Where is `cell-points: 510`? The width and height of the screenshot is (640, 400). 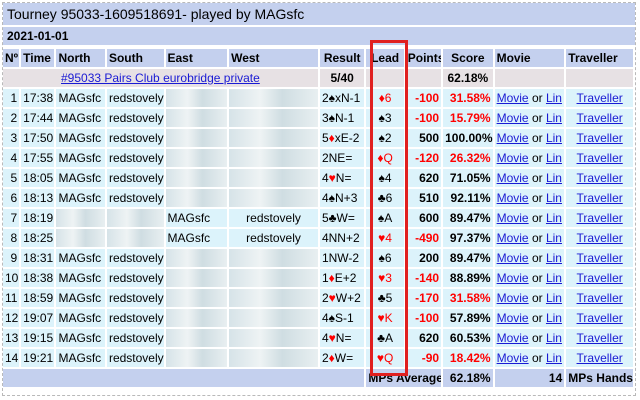 cell-points: 510 is located at coordinates (423, 198).